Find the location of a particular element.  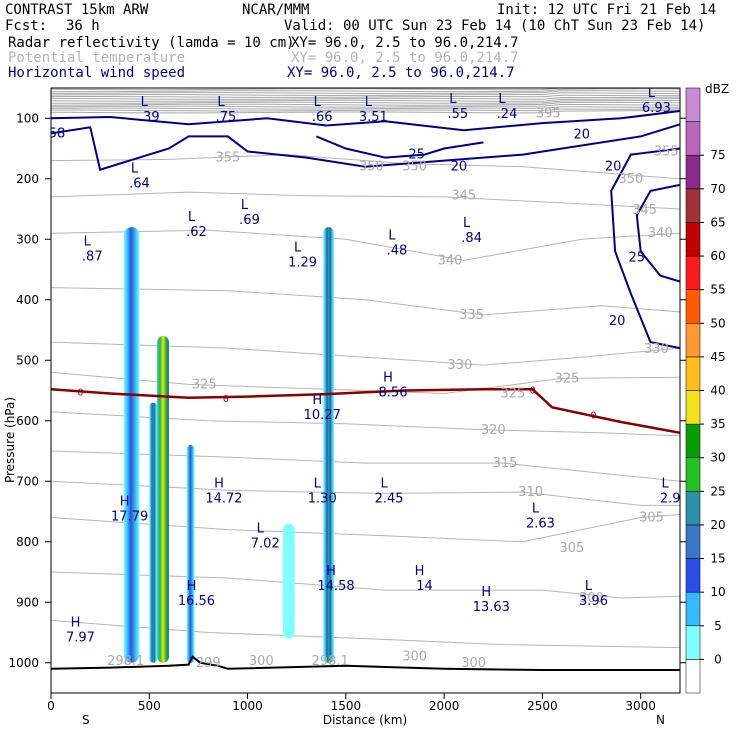

y-tick-label: 300 is located at coordinates (27, 239).